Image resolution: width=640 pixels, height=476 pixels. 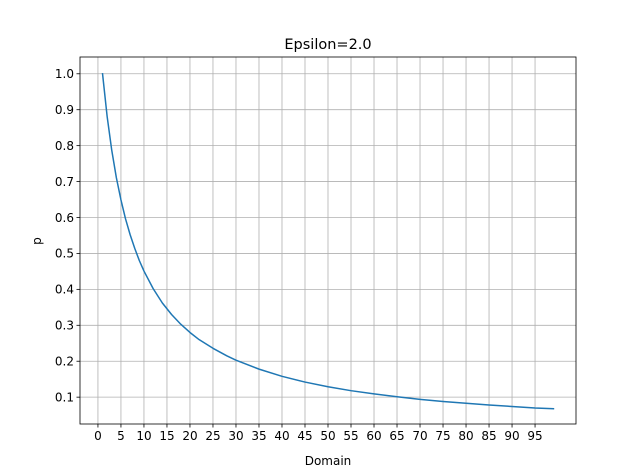 What do you see at coordinates (511, 436) in the screenshot?
I see `x-tick-label: 90` at bounding box center [511, 436].